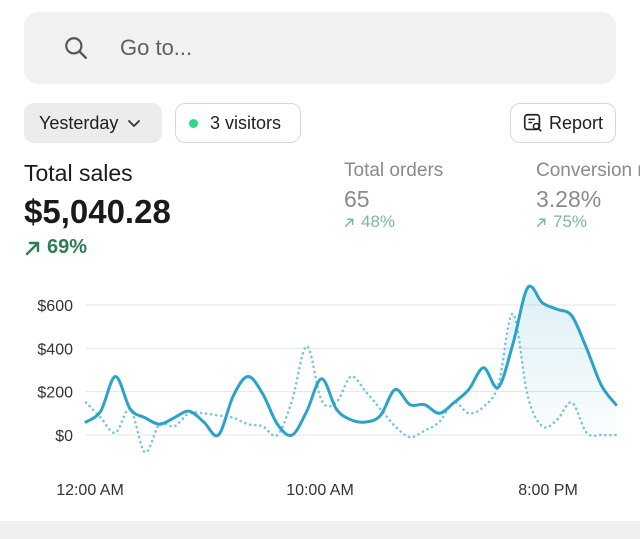  I want to click on date-range-button: Yesterday, so click(93, 123).